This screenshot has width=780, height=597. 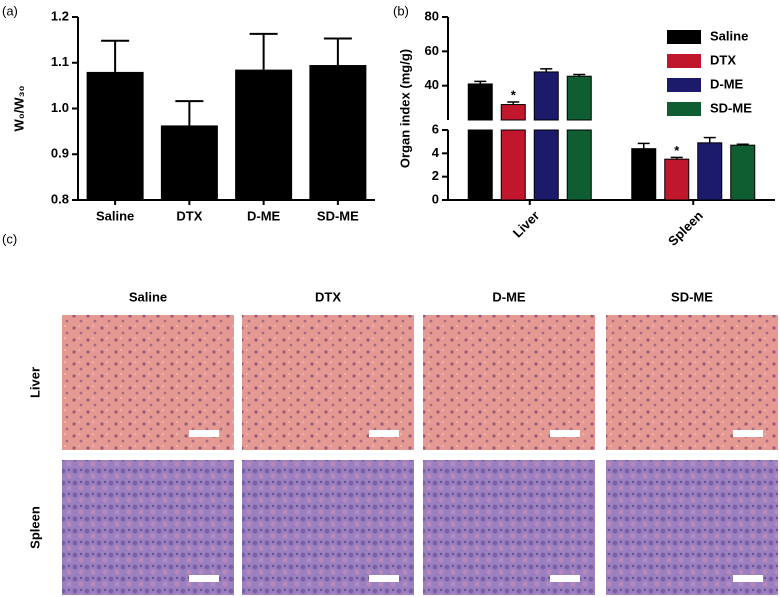 I want to click on x-tick-label: SD-ME, so click(x=338, y=215).